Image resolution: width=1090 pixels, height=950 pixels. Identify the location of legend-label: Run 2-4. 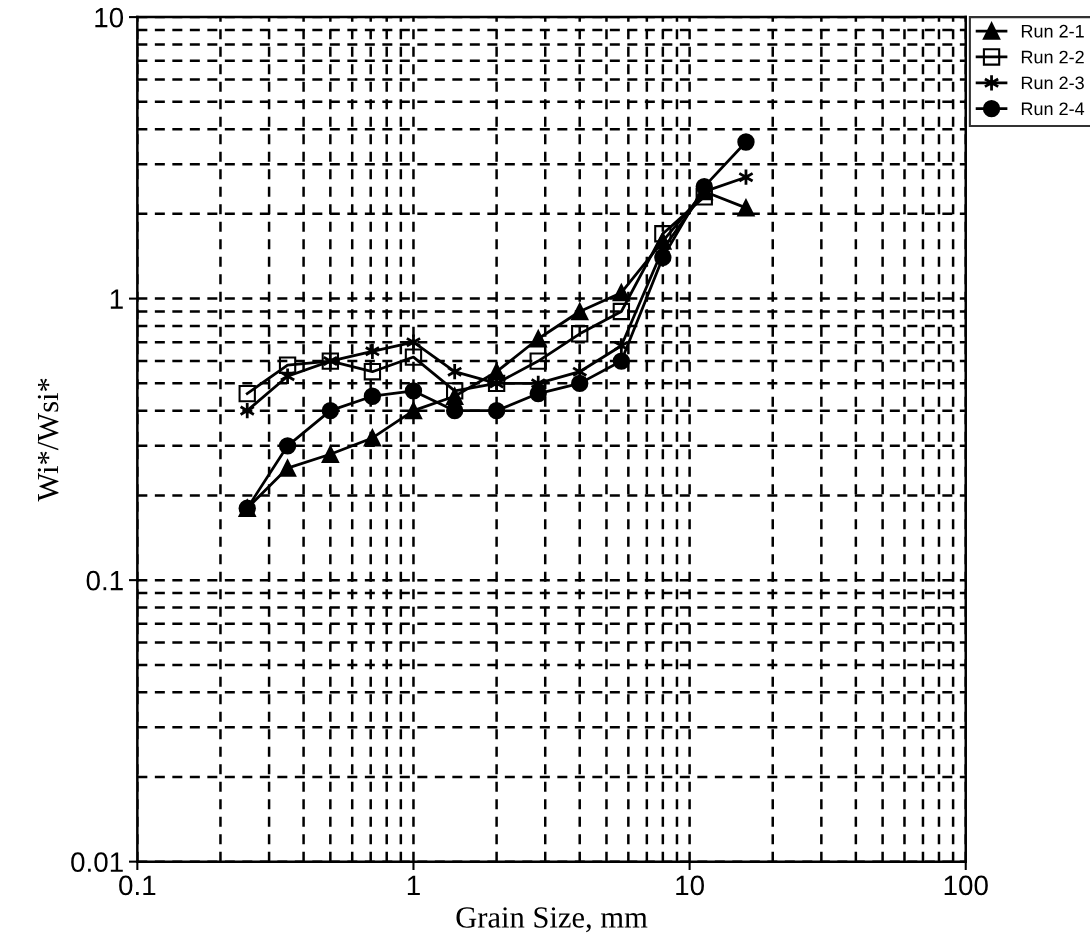
(1053, 109).